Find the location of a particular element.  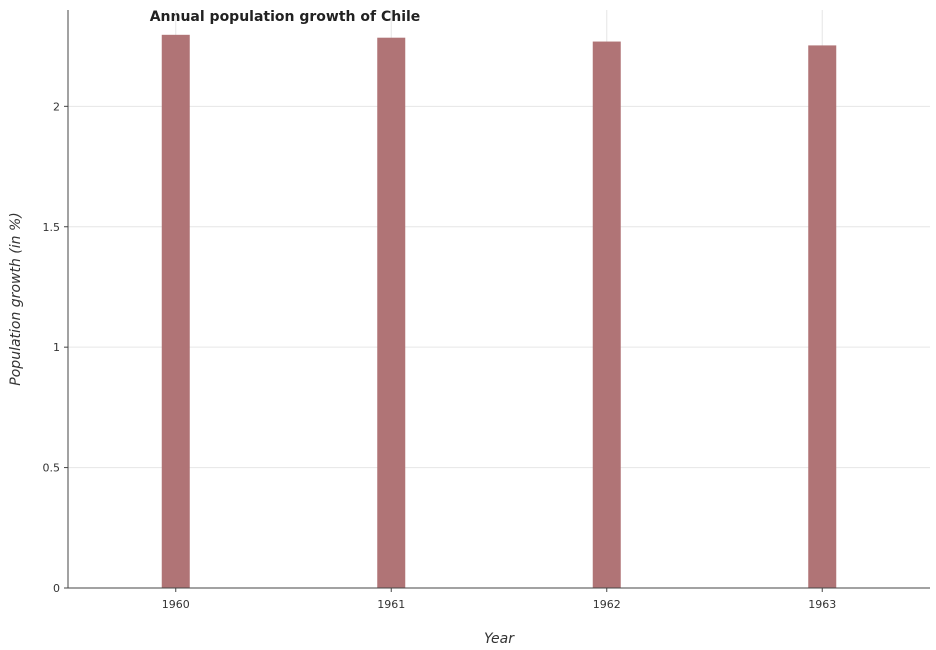

bar-1962 is located at coordinates (606, 314).